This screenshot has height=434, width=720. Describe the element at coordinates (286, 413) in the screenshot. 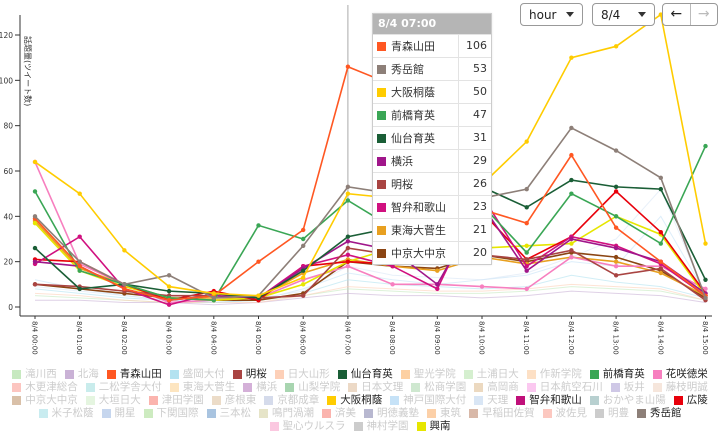

I see `legend-item: 鳴門渦潮` at that location.